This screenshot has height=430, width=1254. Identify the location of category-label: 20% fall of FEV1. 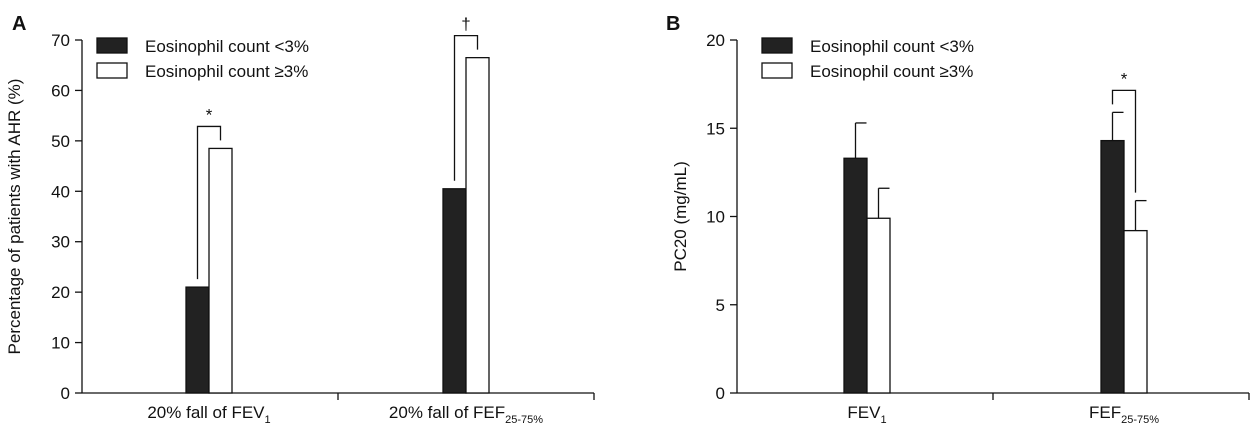
(208, 414).